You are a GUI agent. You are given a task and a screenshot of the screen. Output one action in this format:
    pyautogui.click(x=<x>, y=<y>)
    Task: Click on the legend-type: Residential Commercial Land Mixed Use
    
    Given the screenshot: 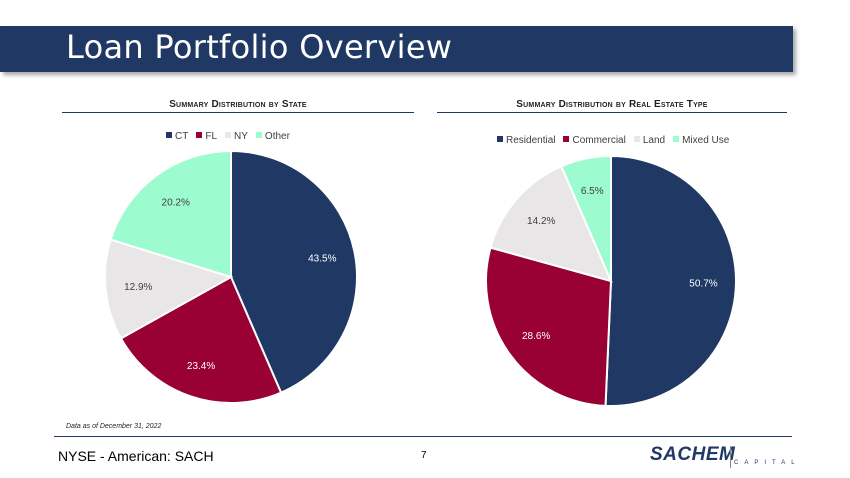 What is the action you would take?
    pyautogui.click(x=617, y=140)
    